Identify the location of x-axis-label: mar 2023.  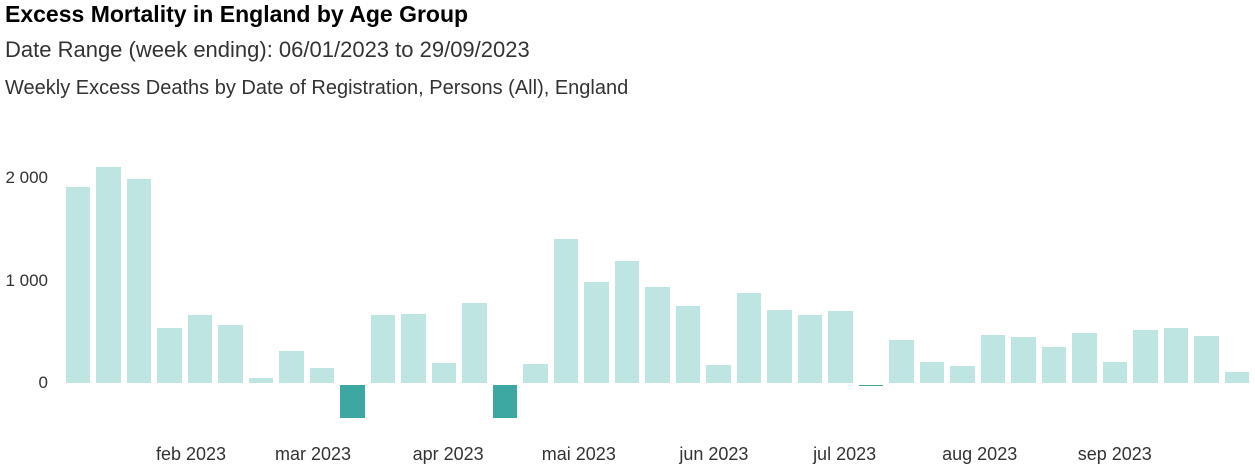
(313, 454).